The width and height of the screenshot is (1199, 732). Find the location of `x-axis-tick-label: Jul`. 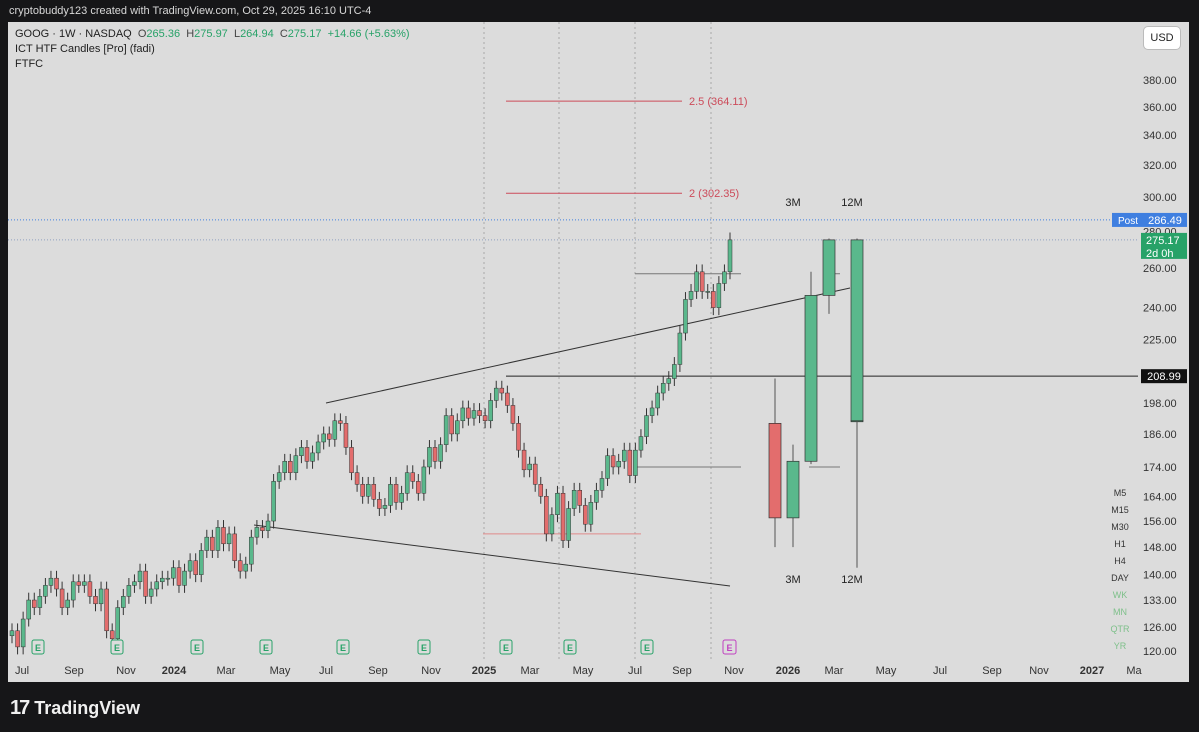

x-axis-tick-label: Jul is located at coordinates (326, 671).